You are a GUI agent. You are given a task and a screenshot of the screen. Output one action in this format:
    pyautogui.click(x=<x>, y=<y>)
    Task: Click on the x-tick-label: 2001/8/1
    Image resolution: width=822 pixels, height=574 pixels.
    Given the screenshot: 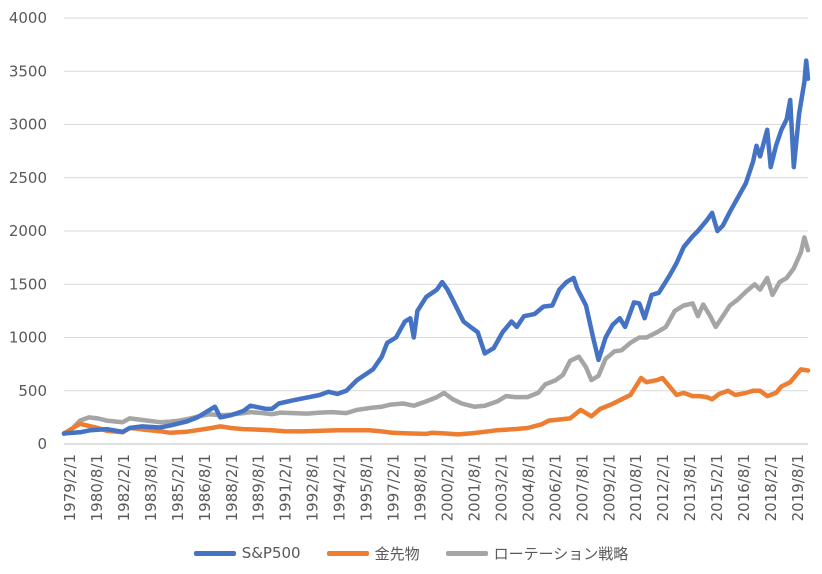 What is the action you would take?
    pyautogui.click(x=474, y=487)
    